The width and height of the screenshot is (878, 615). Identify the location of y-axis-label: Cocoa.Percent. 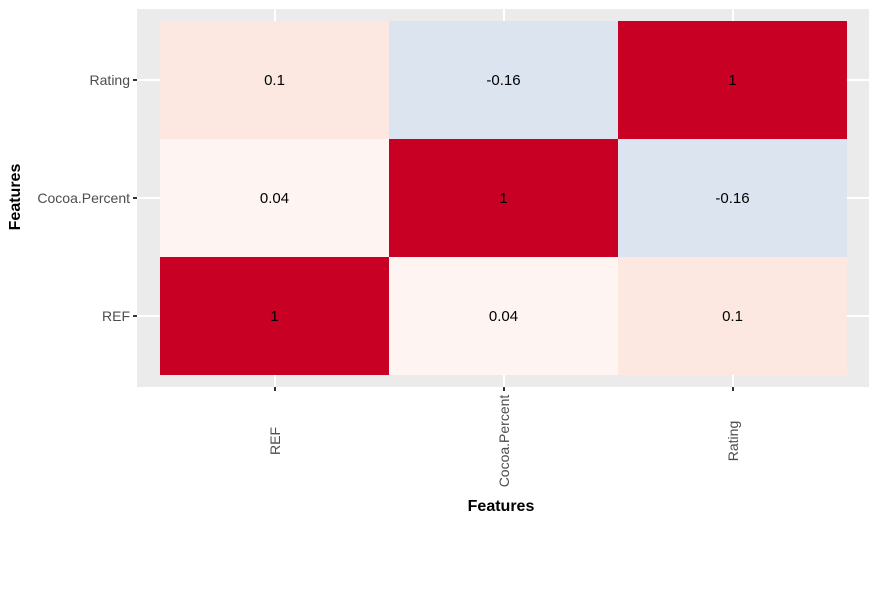
(83, 198).